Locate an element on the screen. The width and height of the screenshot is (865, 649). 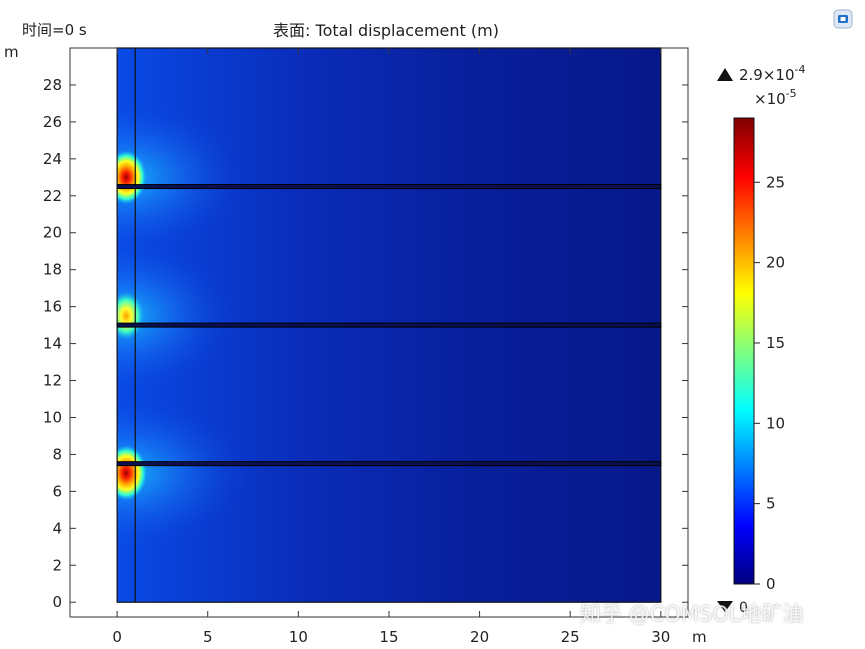
y-axis-unit: m is located at coordinates (11, 52).